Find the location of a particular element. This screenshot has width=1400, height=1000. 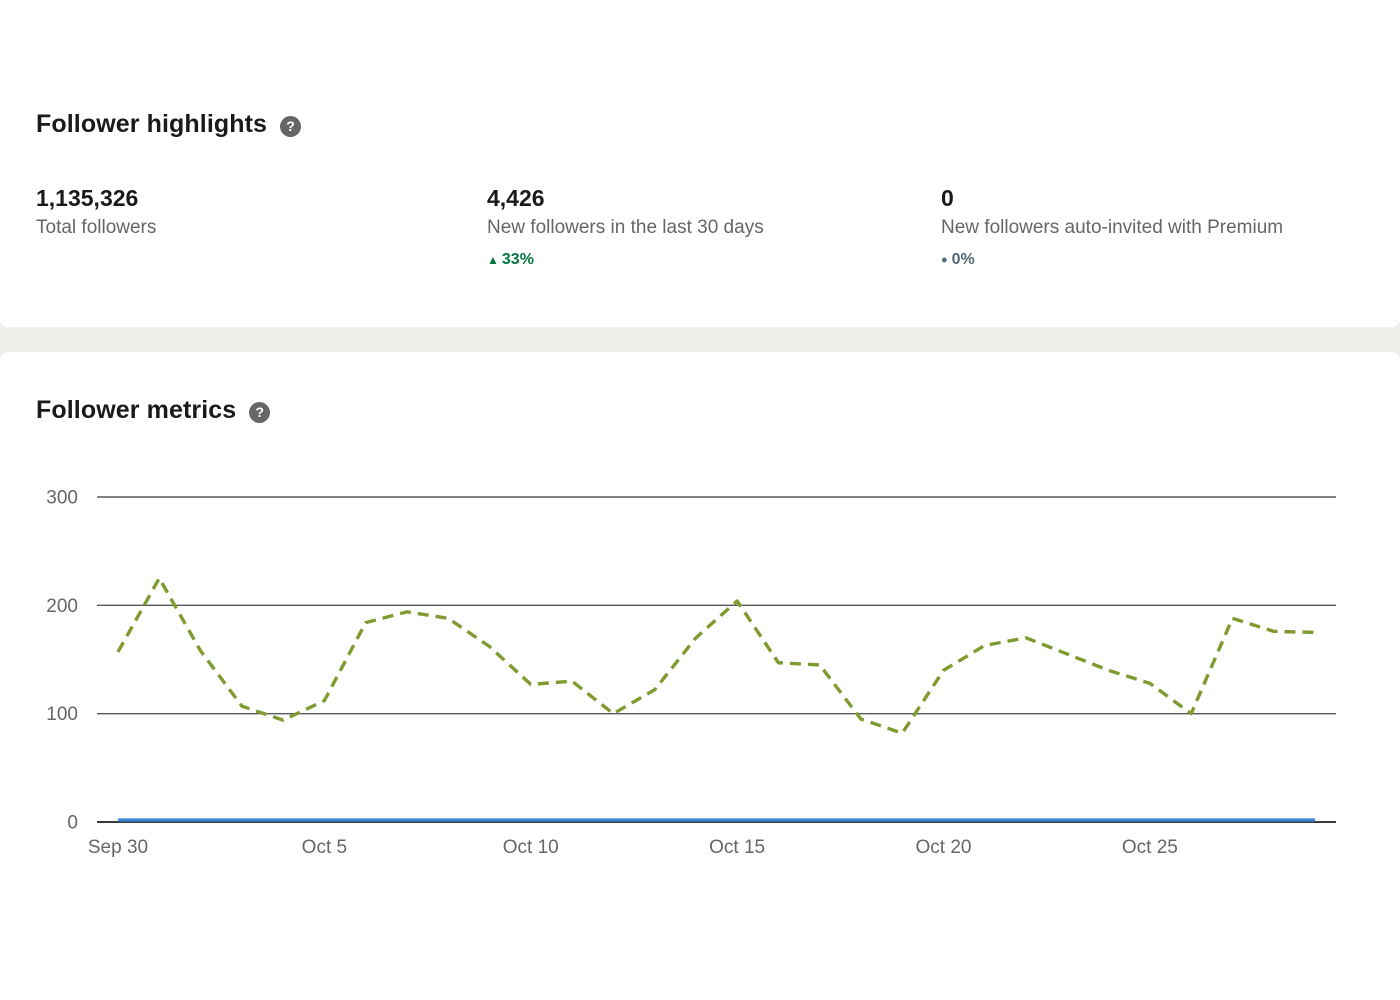

x-axis-label: Oct 10 is located at coordinates (531, 847).